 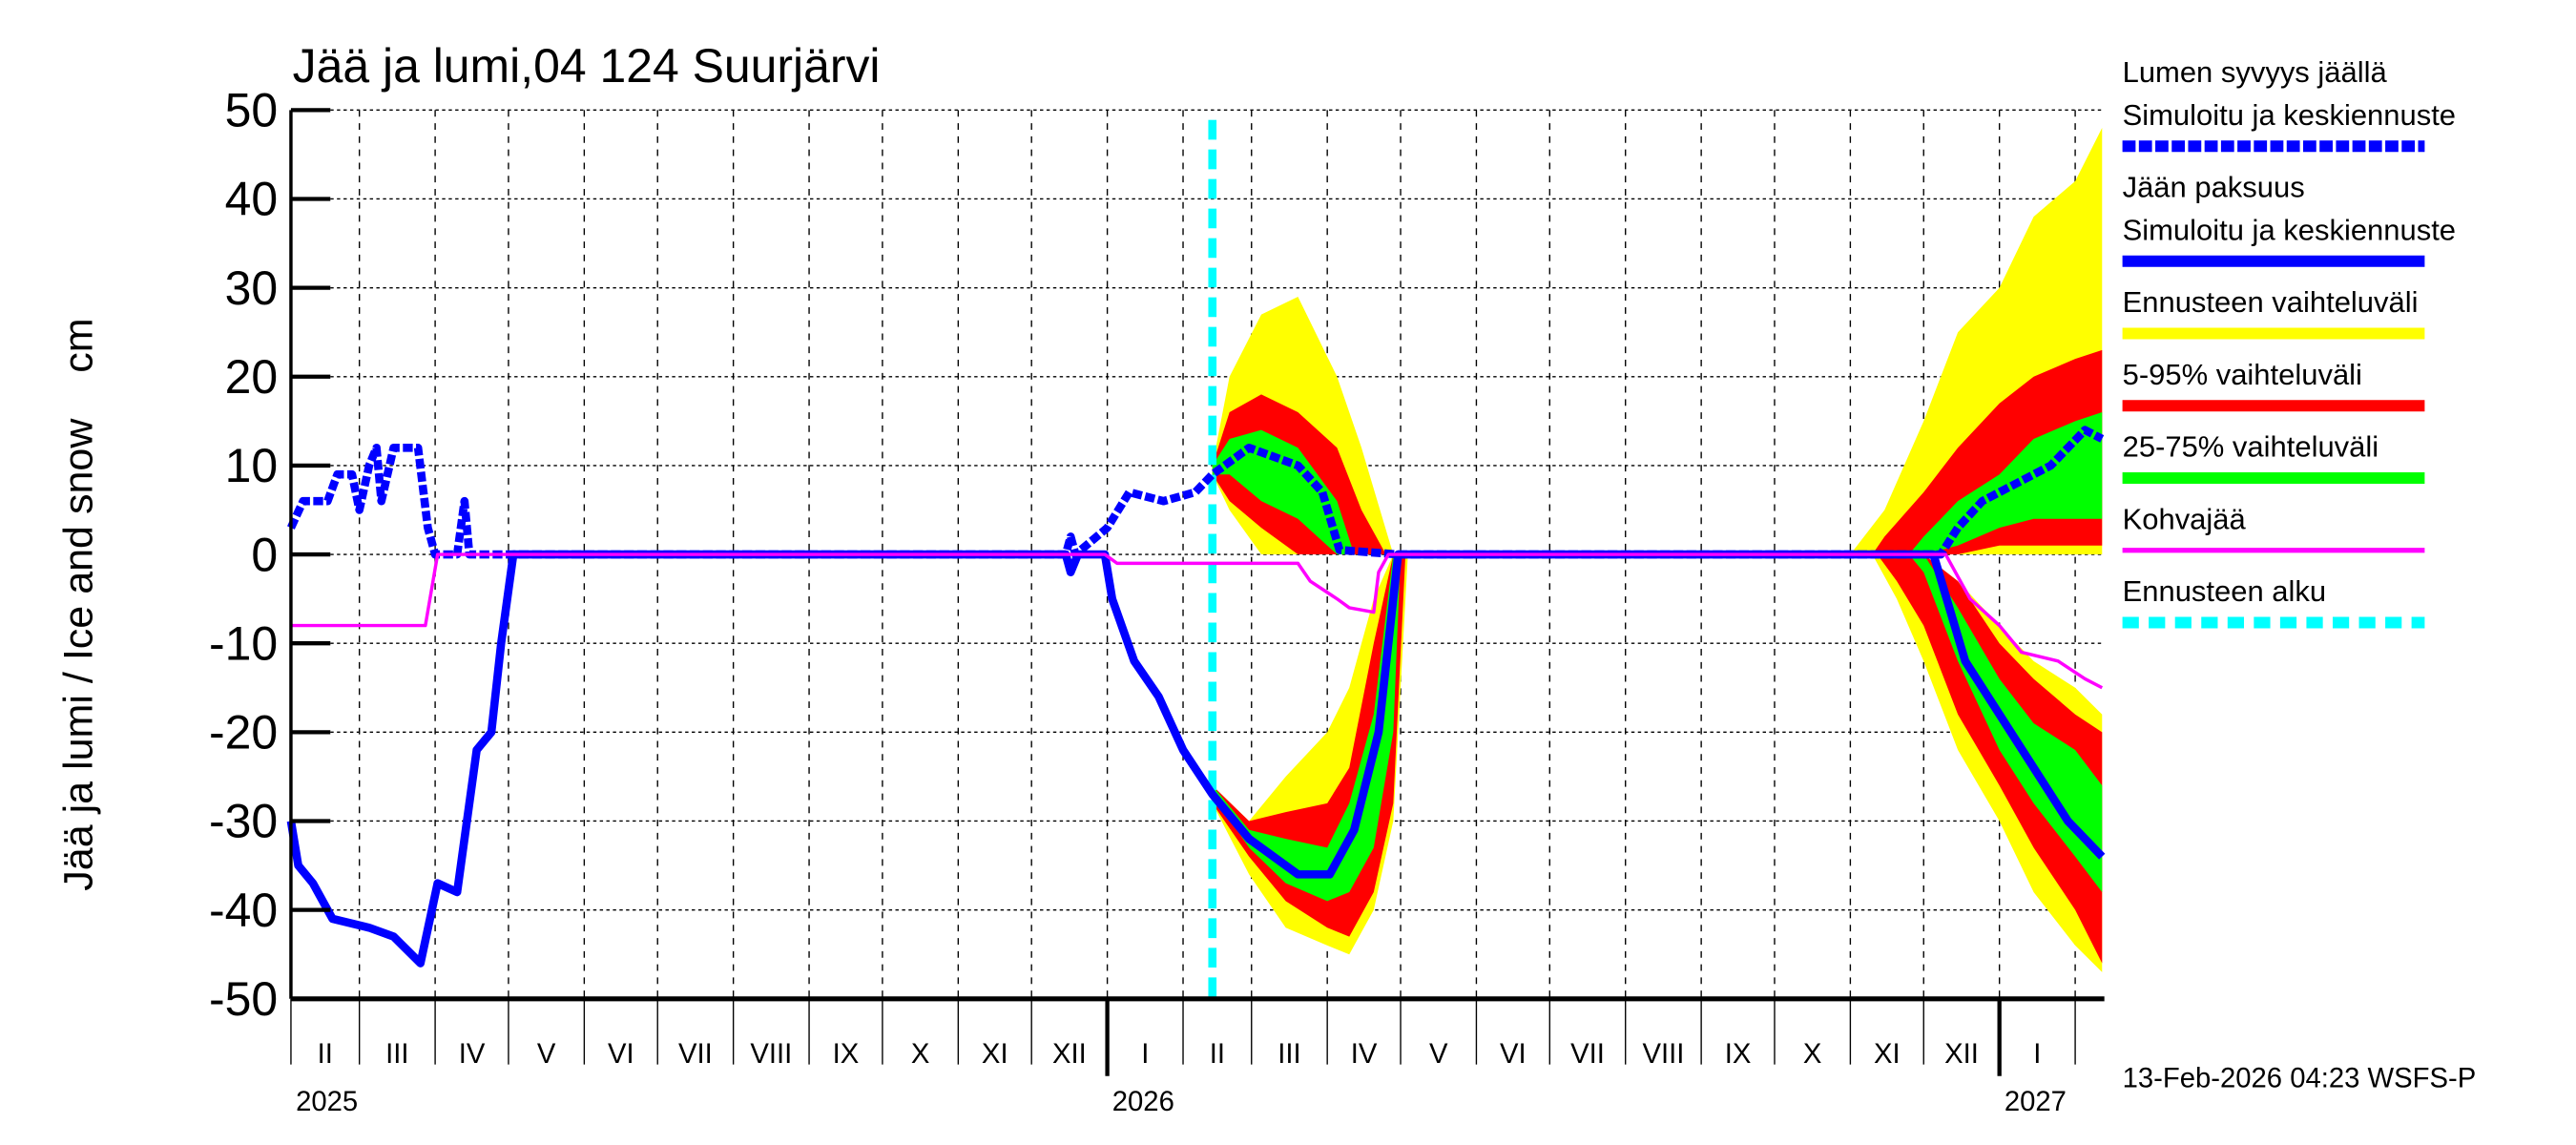 I want to click on legend-label: Lumen syvyys jäällä, so click(x=2255, y=72).